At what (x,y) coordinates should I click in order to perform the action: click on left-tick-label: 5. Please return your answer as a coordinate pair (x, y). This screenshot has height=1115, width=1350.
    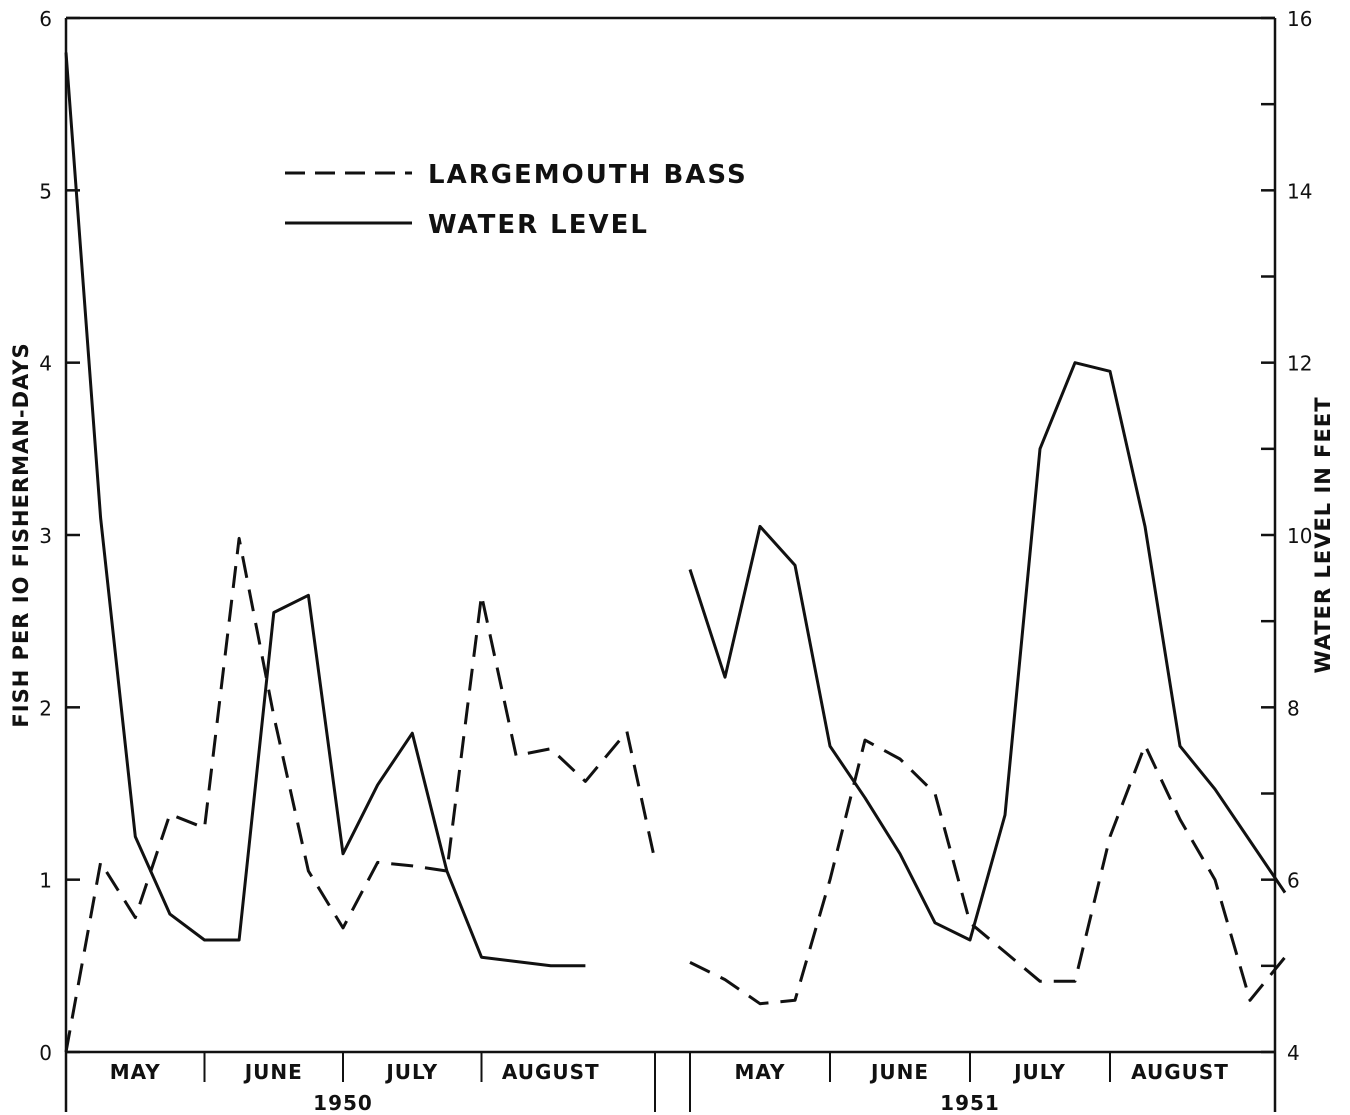
    Looking at the image, I should click on (45, 191).